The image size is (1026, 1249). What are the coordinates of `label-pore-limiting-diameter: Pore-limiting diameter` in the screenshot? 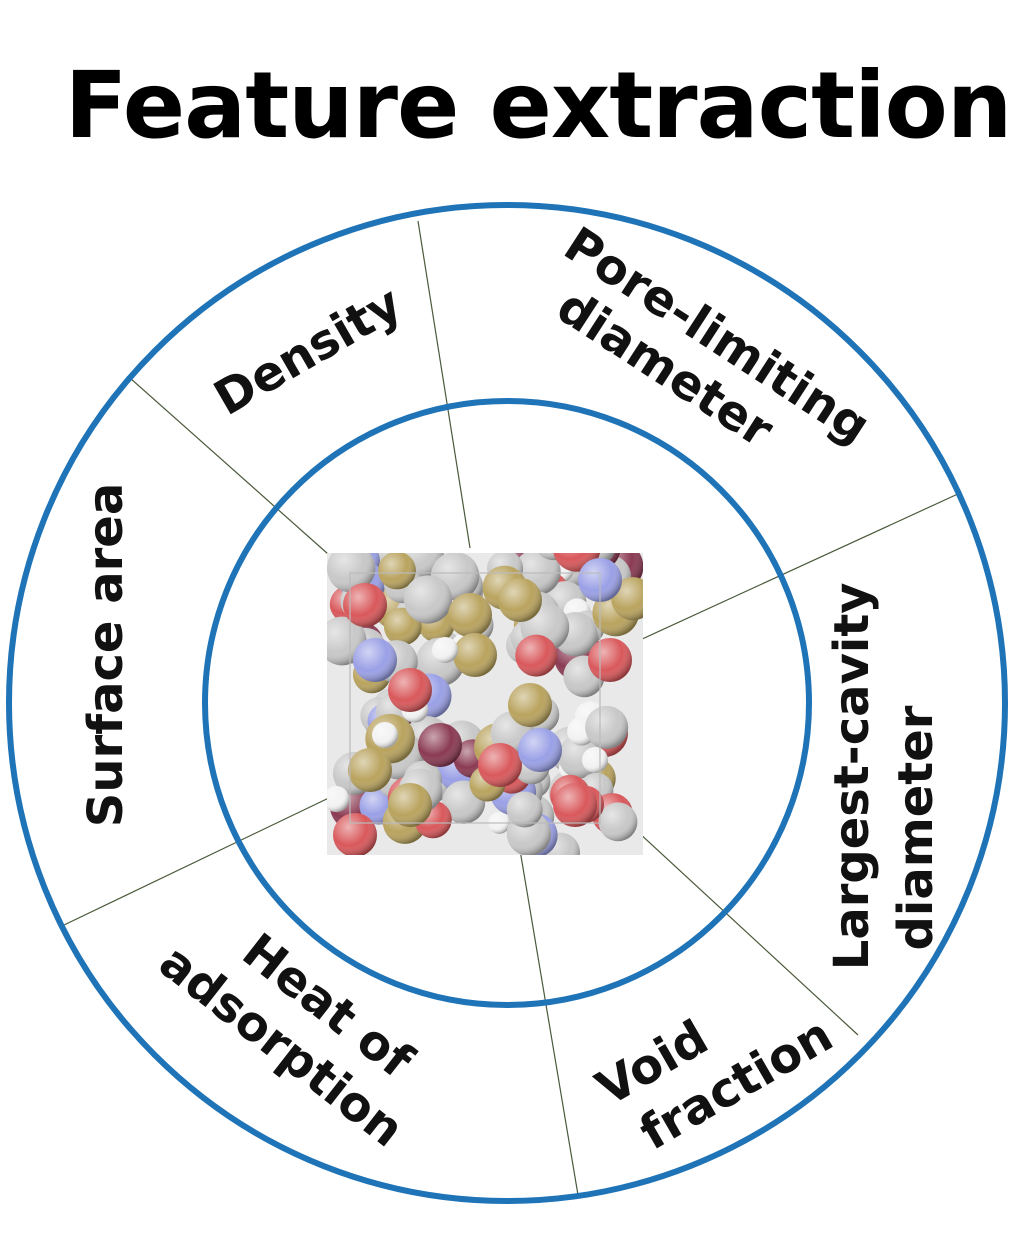 It's located at (709, 363).